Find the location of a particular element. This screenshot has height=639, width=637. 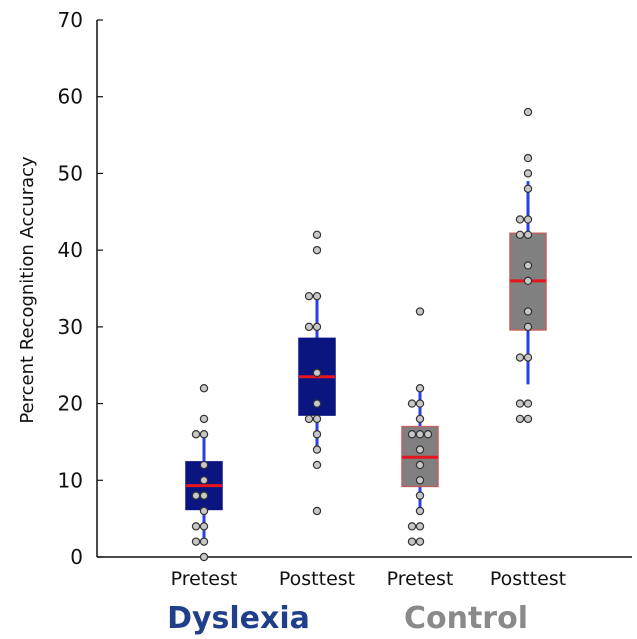

y-axis-label: Percent Recognition Accuracy is located at coordinates (27, 290).